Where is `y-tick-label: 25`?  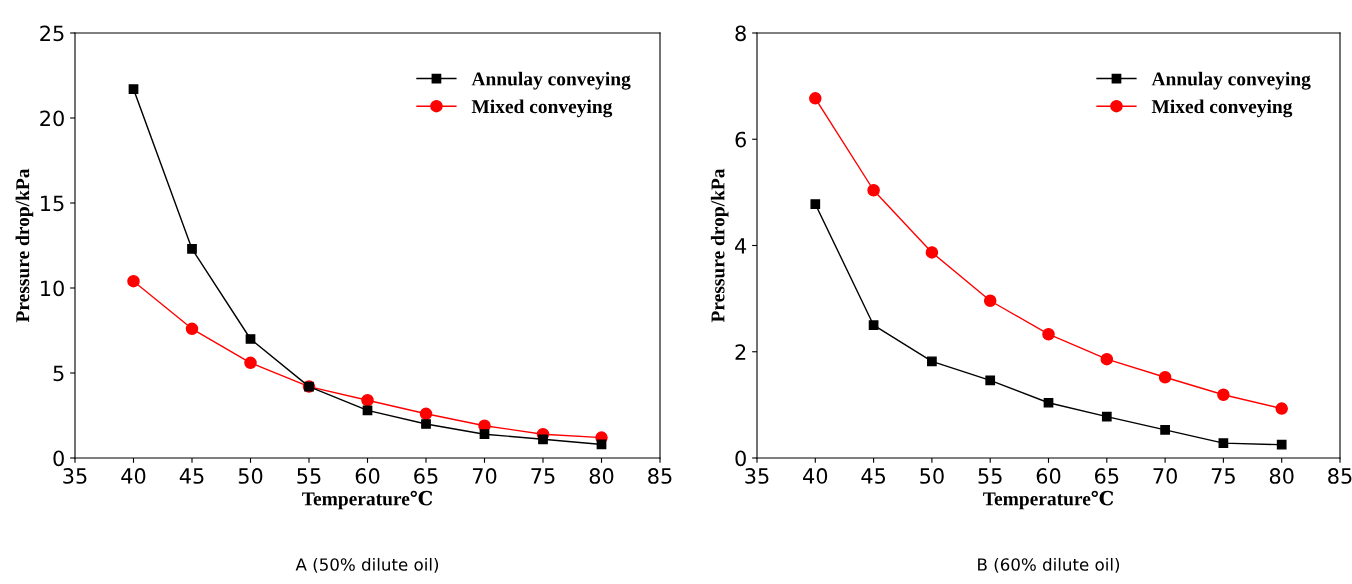 y-tick-label: 25 is located at coordinates (52, 33).